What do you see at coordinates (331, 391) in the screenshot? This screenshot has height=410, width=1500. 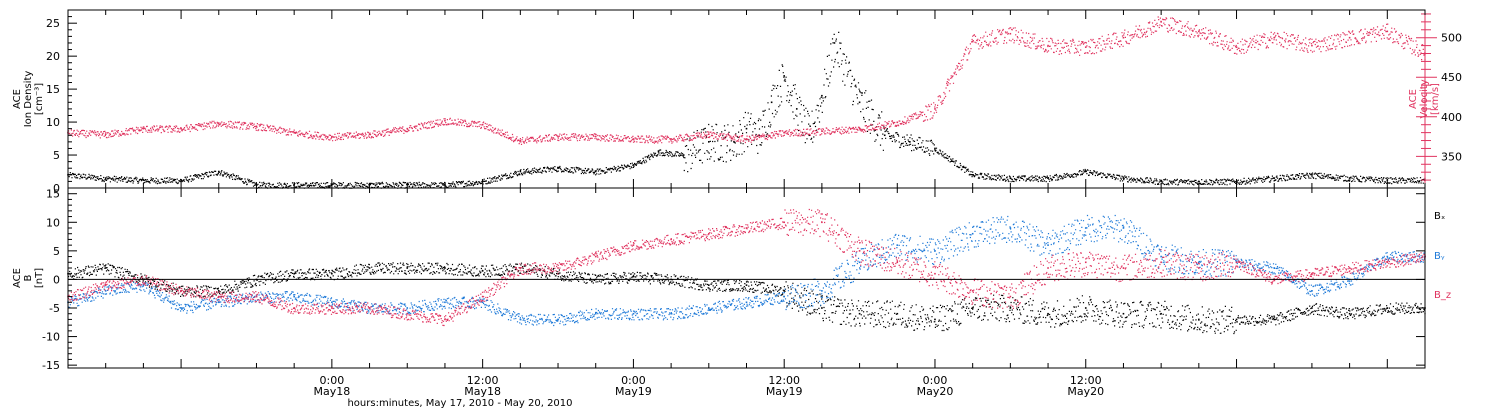 I see `x-tick-date: May18` at bounding box center [331, 391].